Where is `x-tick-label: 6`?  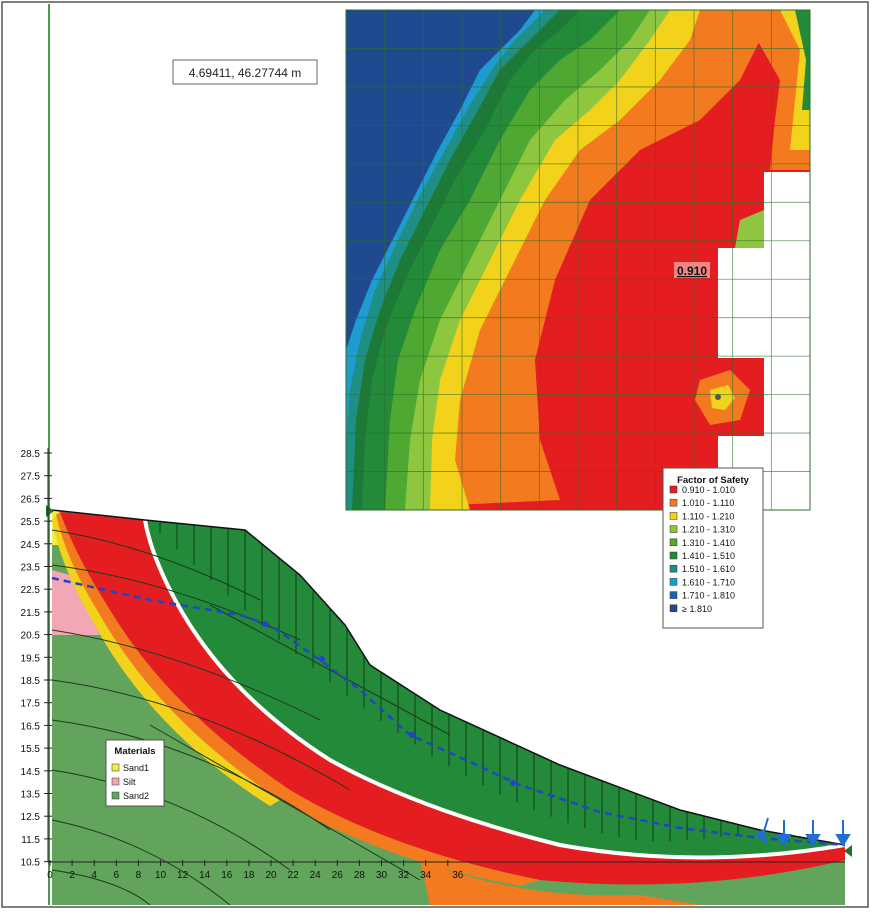
x-tick-label: 6 is located at coordinates (117, 875).